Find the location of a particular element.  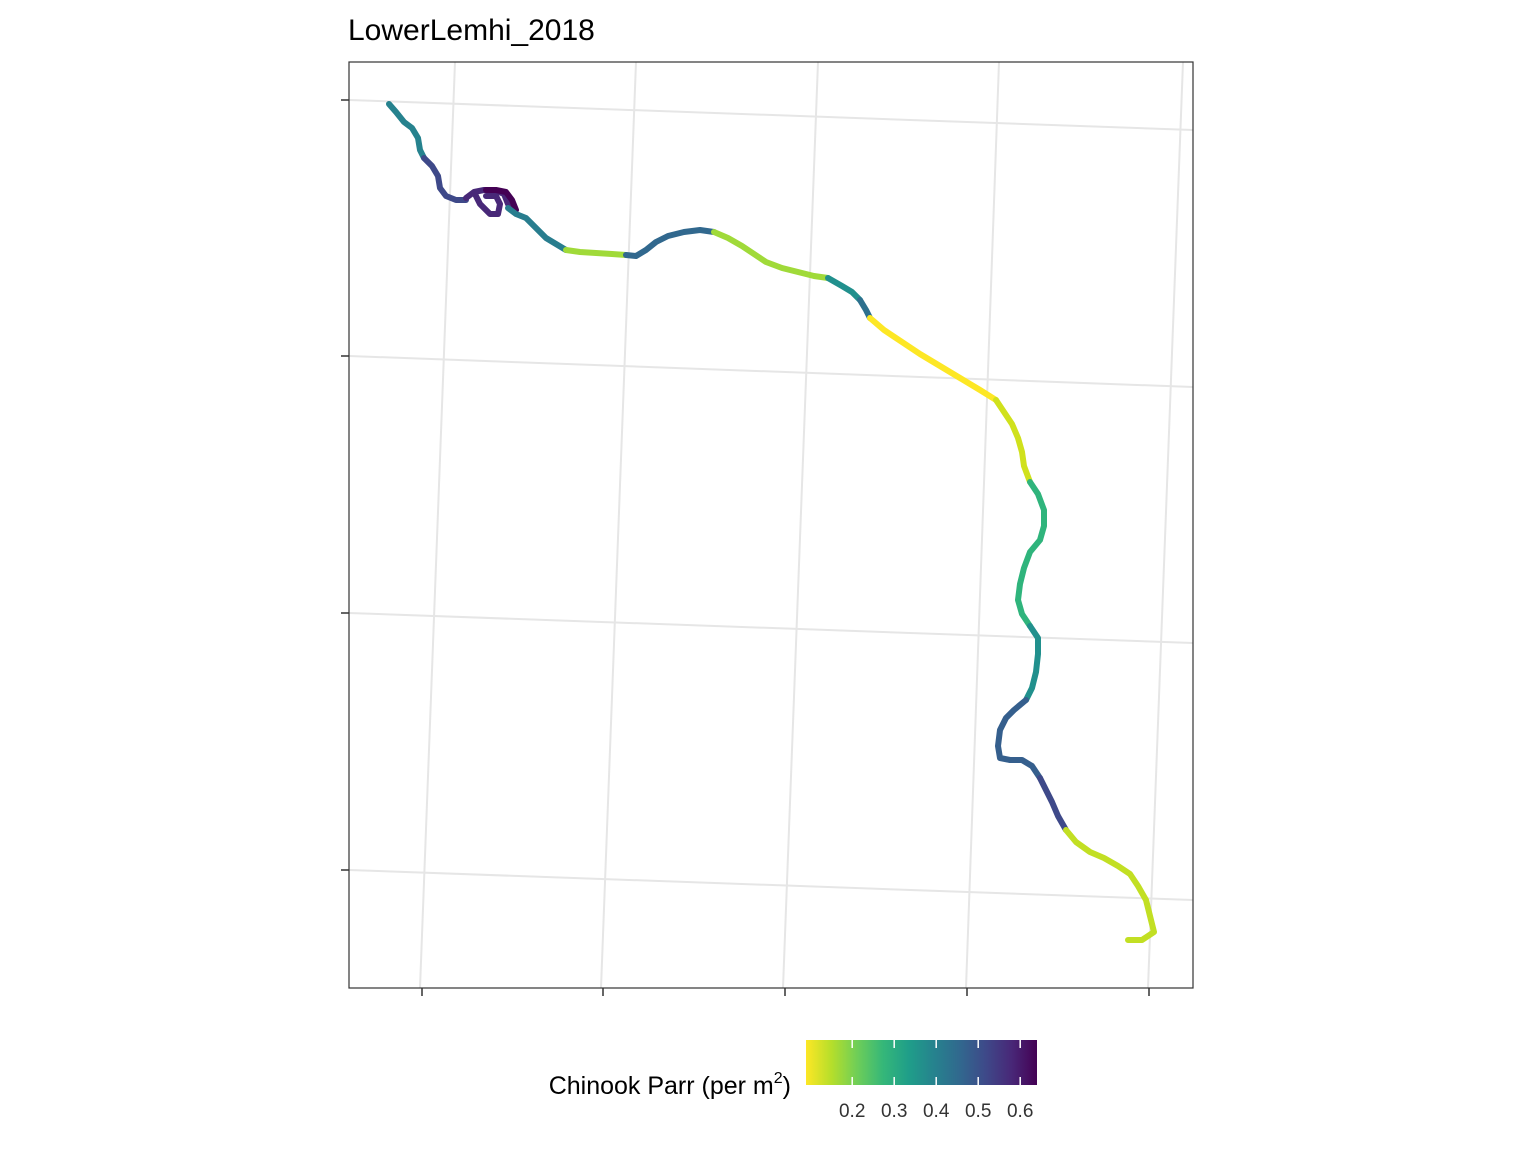

legend-title: Chinook Parr (per m2) is located at coordinates (670, 1085).